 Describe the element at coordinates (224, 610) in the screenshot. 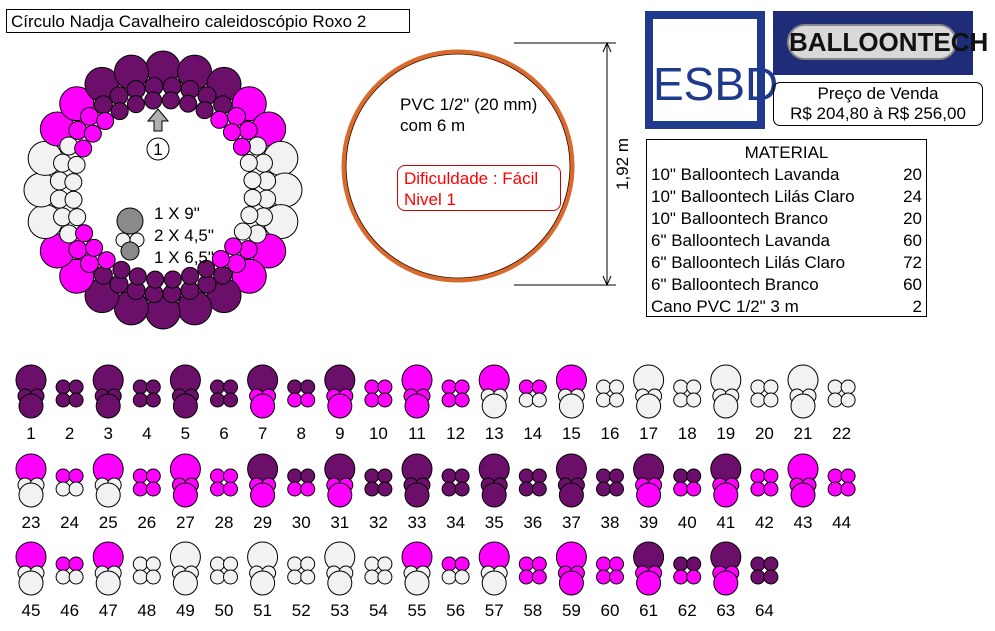

I see `cluster-number: 50` at that location.